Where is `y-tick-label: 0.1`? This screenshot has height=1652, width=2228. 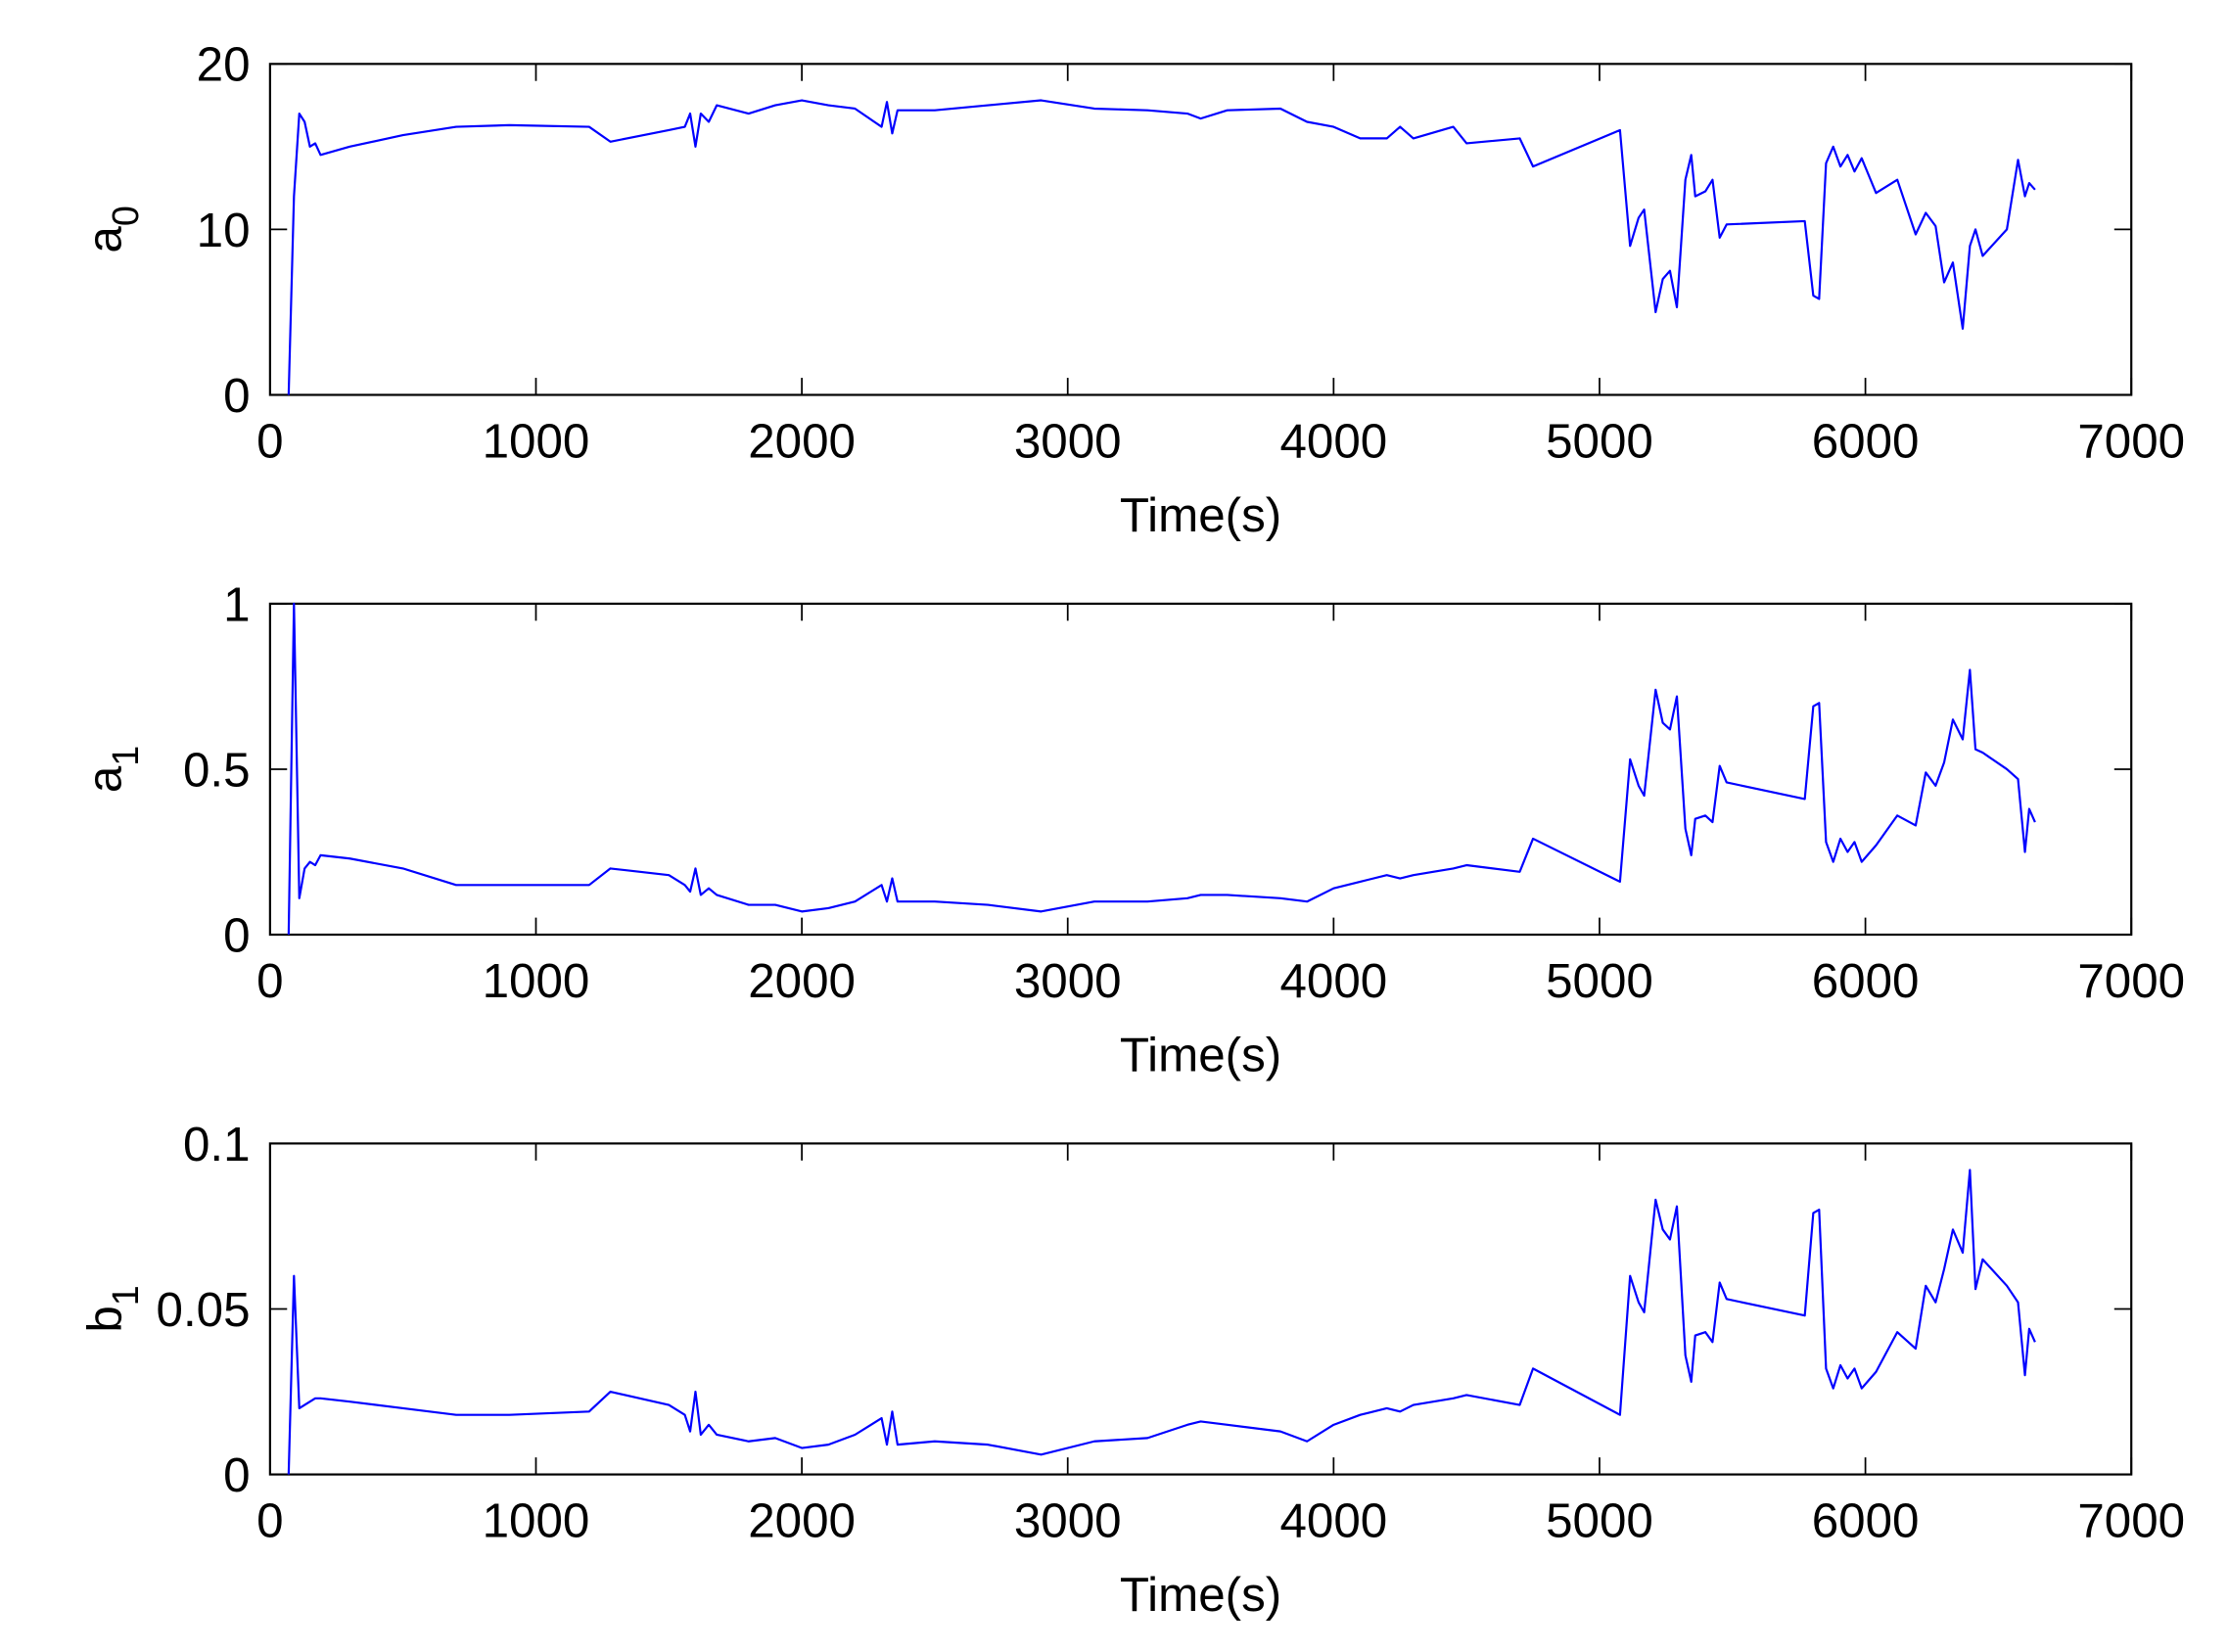 y-tick-label: 0.1 is located at coordinates (217, 1144).